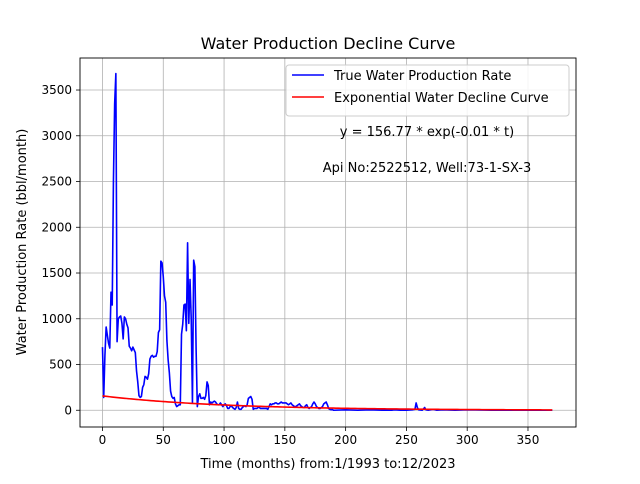 This screenshot has width=640, height=484. What do you see at coordinates (406, 440) in the screenshot?
I see `x-tick-label: 250` at bounding box center [406, 440].